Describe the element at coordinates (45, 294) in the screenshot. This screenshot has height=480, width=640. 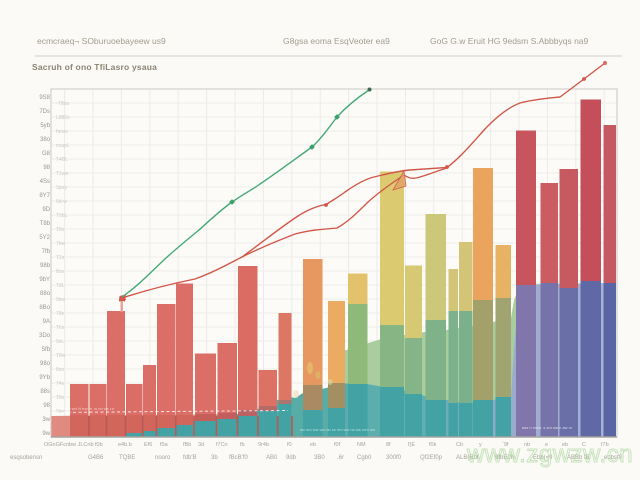
I see `svg-text: 88o` at that location.